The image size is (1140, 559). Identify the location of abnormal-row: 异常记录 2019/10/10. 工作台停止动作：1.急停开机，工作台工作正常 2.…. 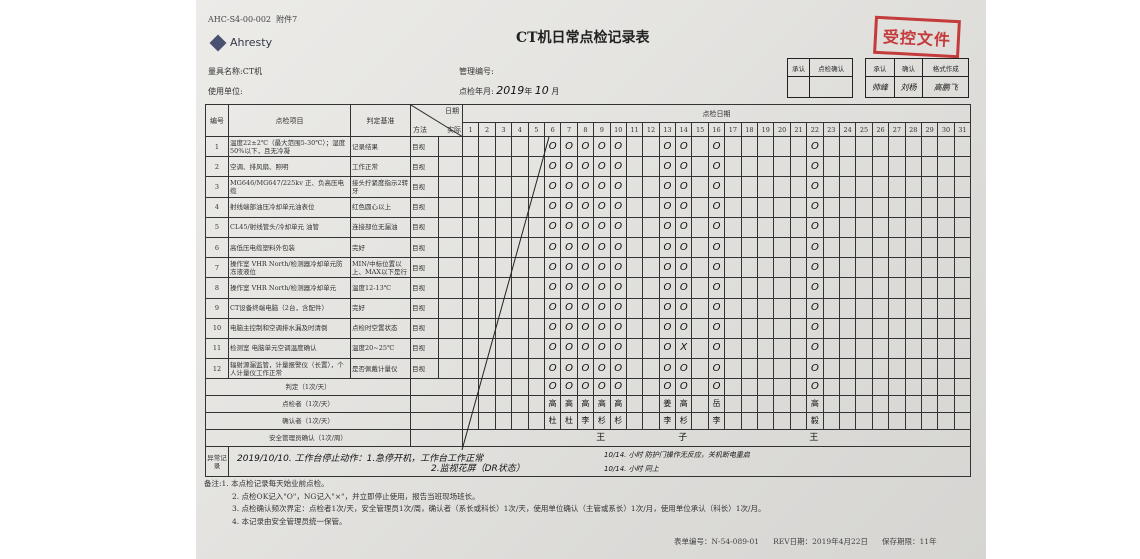
(588, 462).